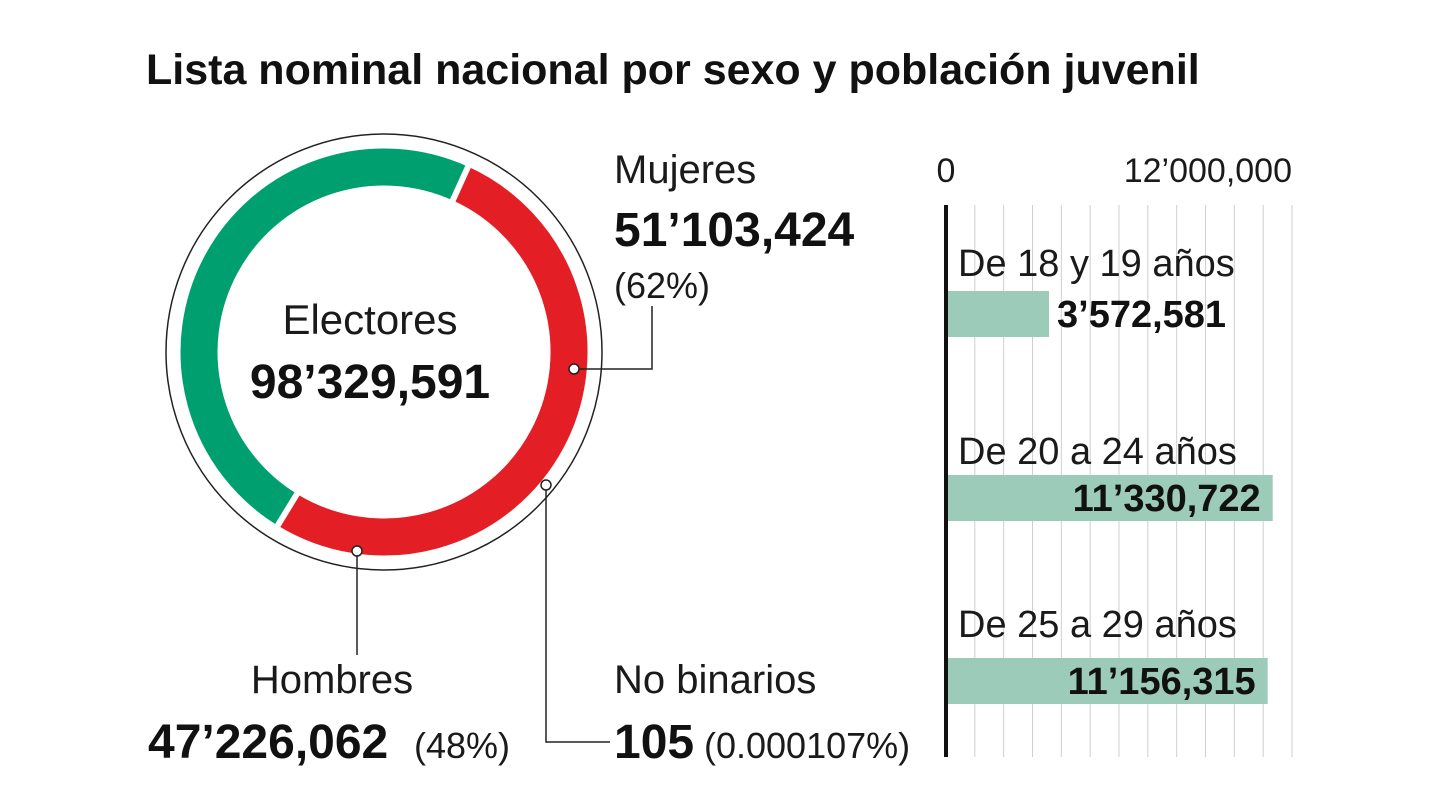  I want to click on slice-label-mujeres: Mujeres 51’103,424 (62%), so click(734, 227).